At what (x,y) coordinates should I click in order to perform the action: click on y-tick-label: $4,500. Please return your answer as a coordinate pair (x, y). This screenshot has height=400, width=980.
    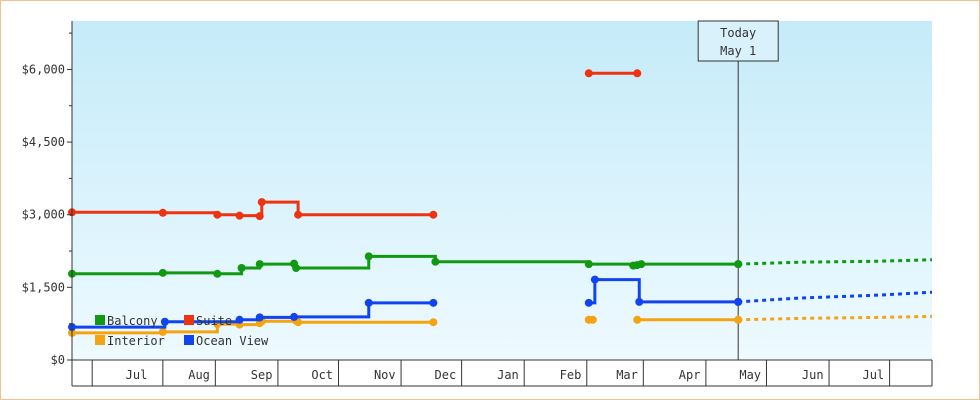
    Looking at the image, I should click on (43, 142).